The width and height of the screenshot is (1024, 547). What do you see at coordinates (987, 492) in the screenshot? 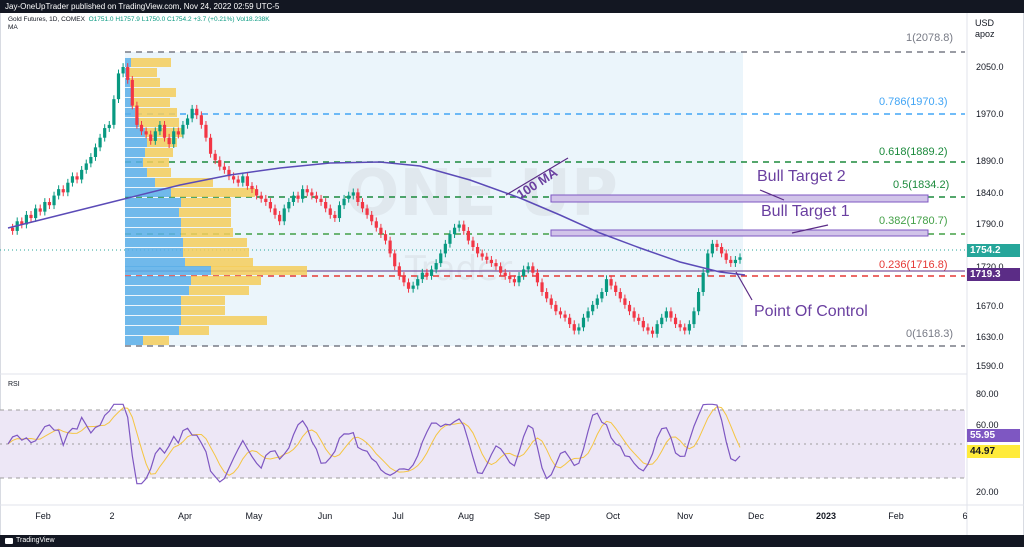
I see `rsi-tick: 20.00` at bounding box center [987, 492].